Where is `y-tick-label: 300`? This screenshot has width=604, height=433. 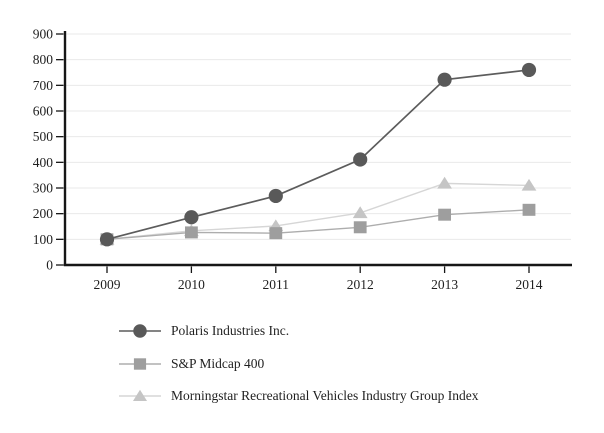 y-tick-label: 300 is located at coordinates (43, 188).